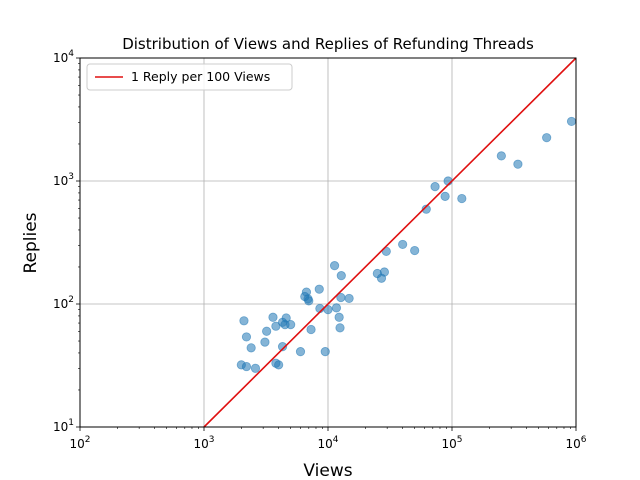 The width and height of the screenshot is (640, 480). Describe the element at coordinates (327, 443) in the screenshot. I see `x-tick-label: 10⁴` at that location.